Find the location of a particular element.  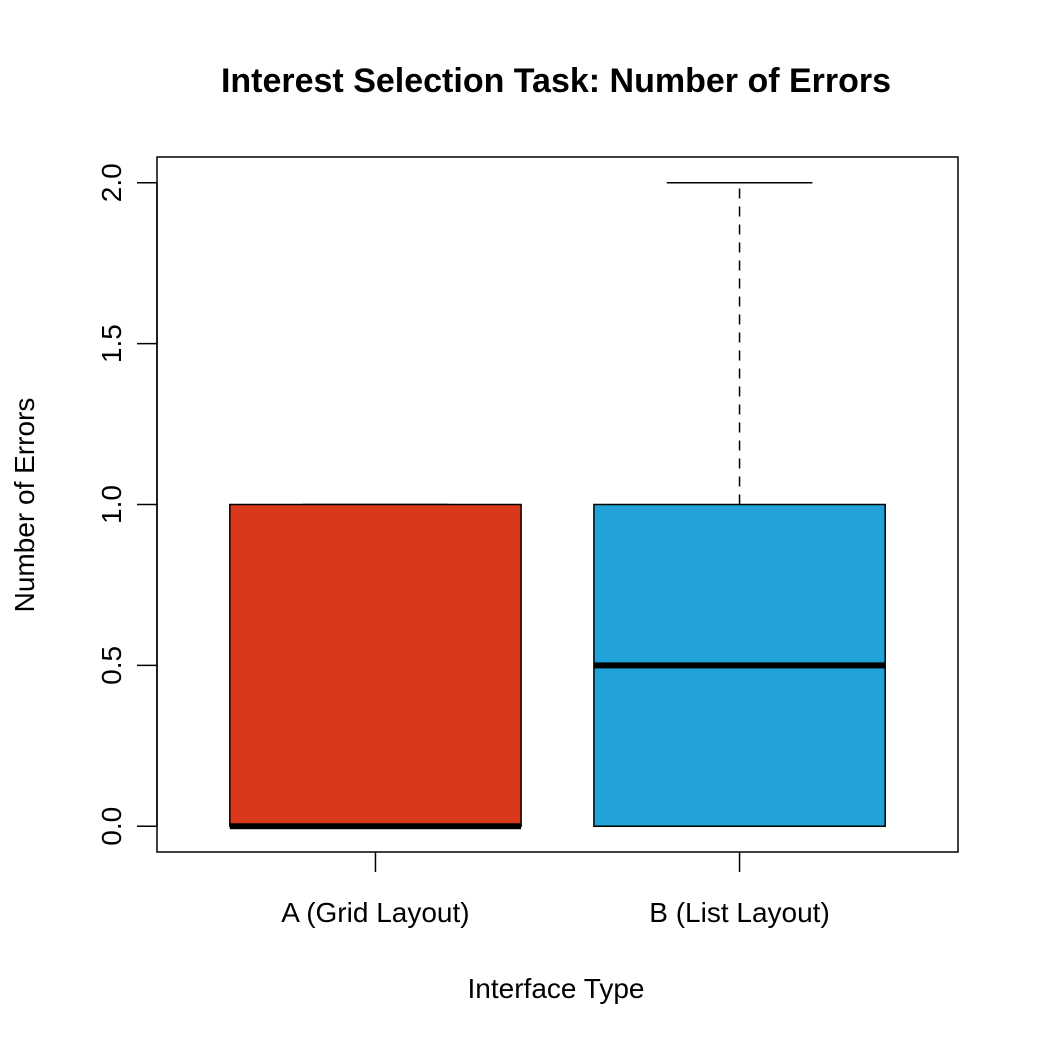

y-axis: 0.0 0.5 1.0 1.5 2.0 is located at coordinates (127, 504).